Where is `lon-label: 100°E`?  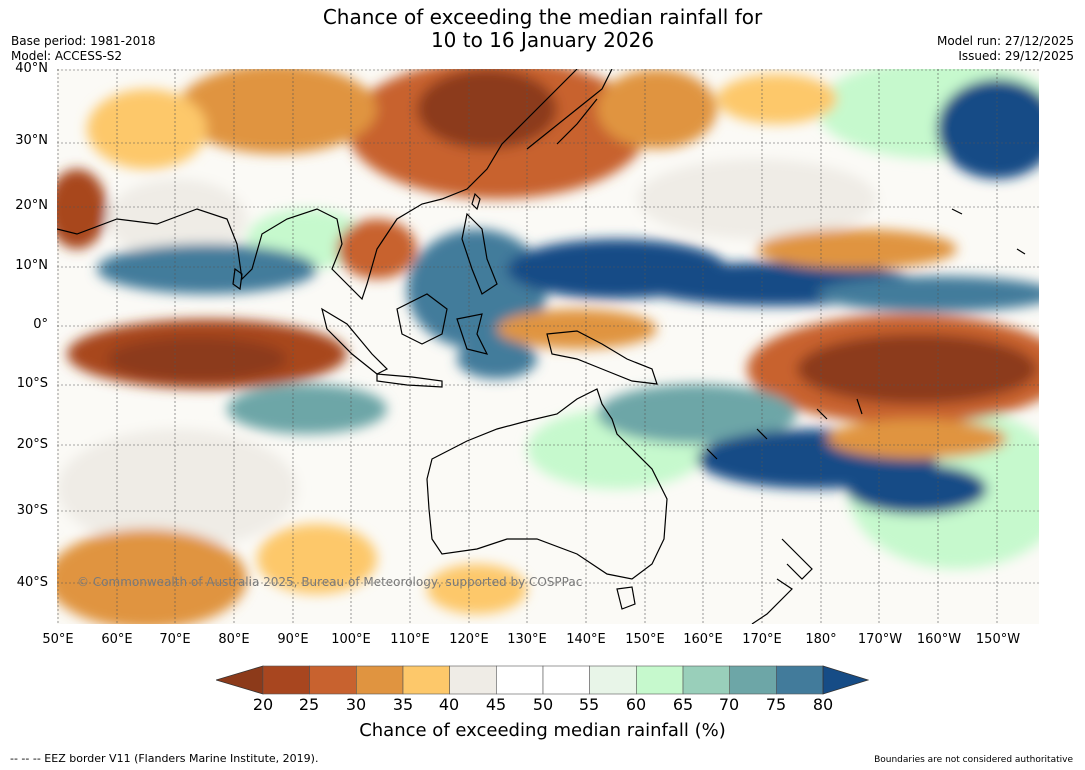
lon-label: 100°E is located at coordinates (351, 639).